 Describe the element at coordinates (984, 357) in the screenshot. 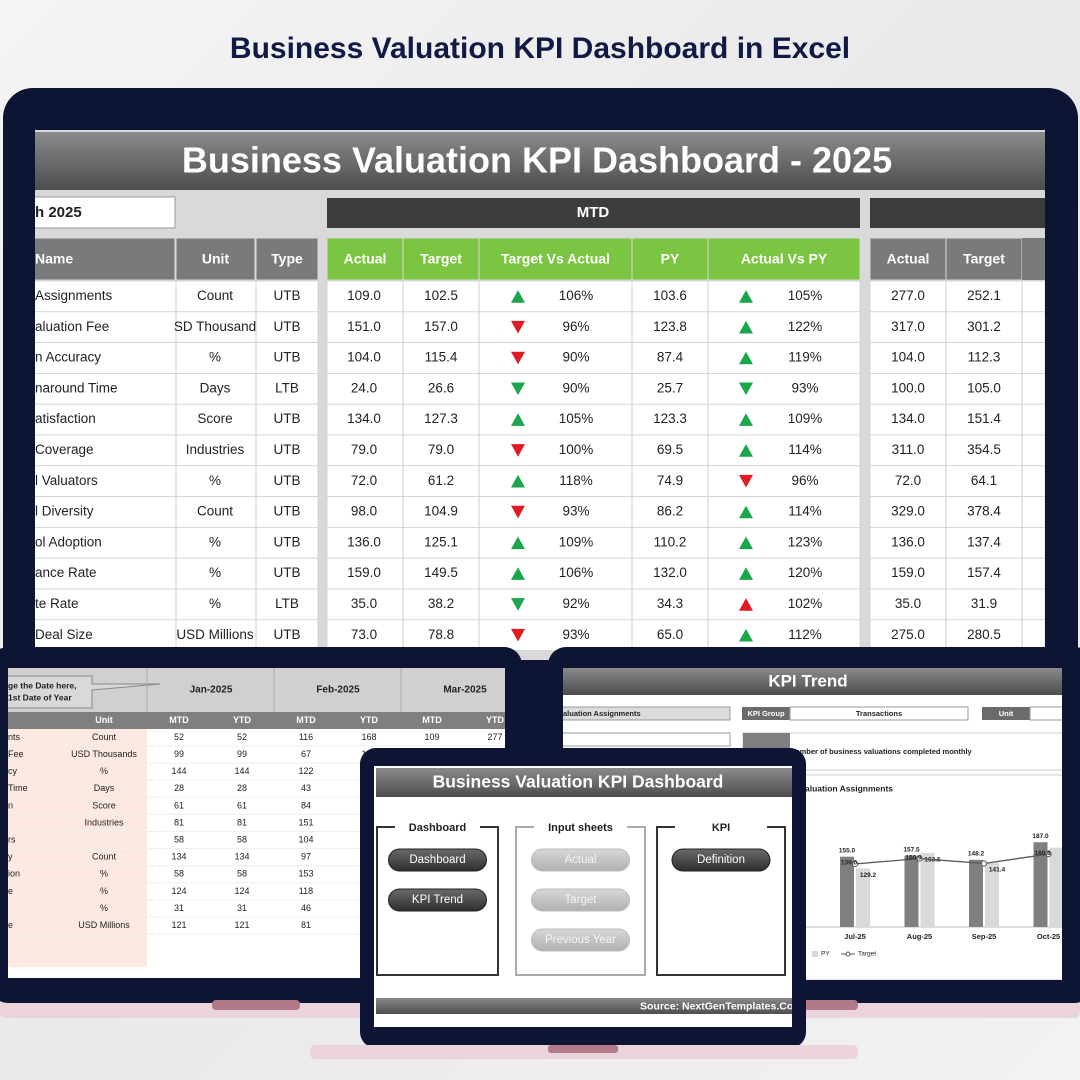

I see `cell-text: 112.3` at that location.